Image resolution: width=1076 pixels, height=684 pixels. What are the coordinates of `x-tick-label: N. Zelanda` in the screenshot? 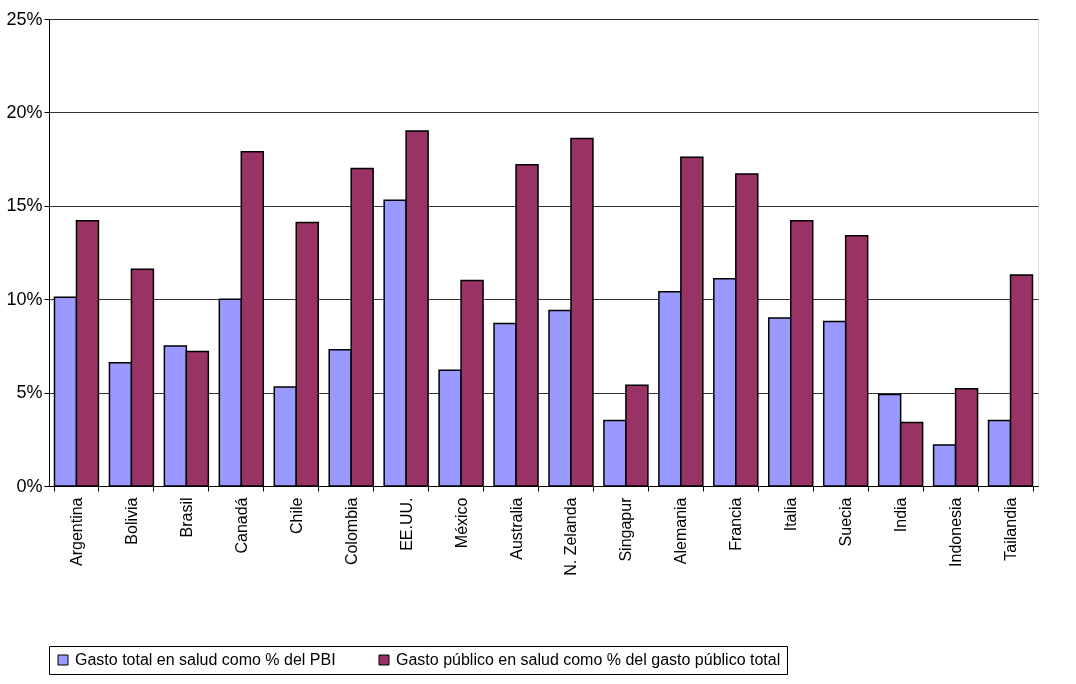 It's located at (571, 536).